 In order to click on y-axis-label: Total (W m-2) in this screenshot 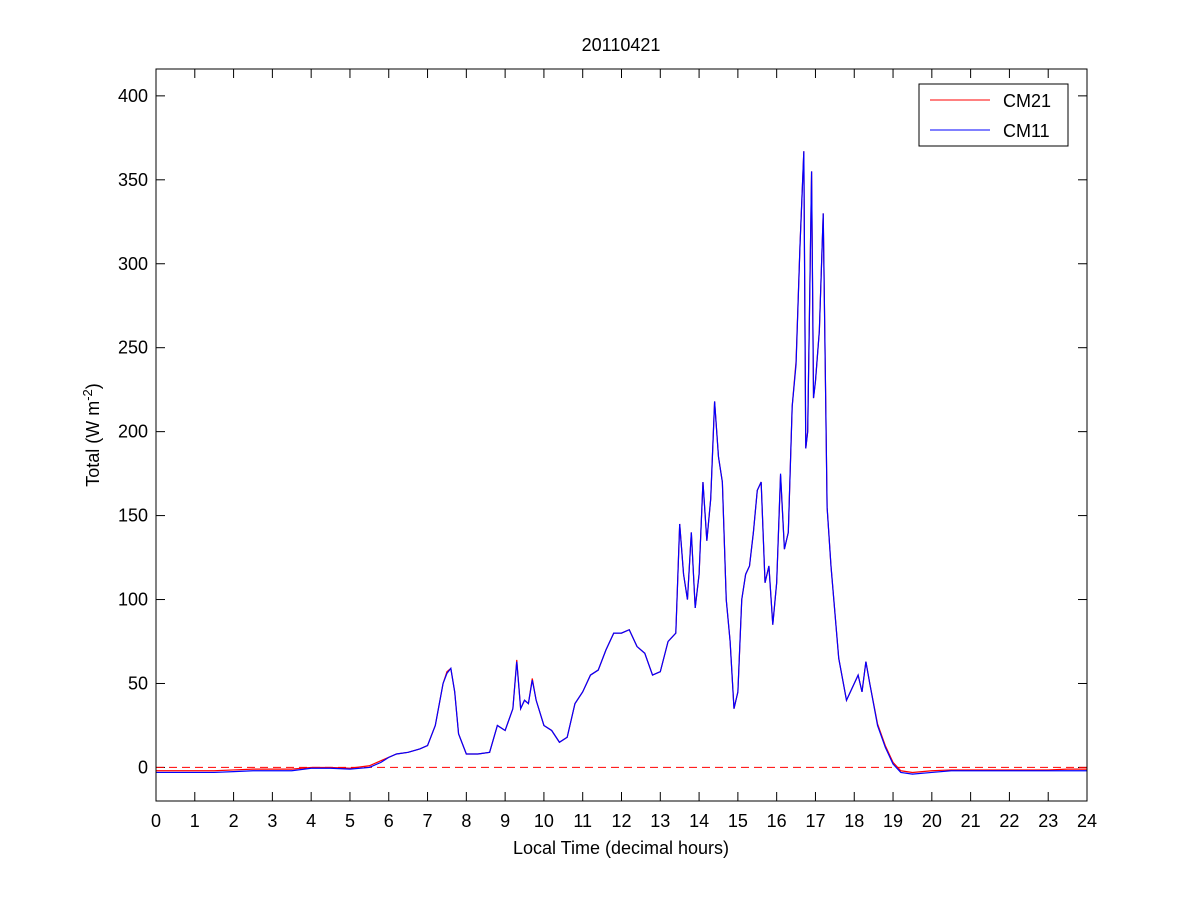, I will do `click(91, 435)`.